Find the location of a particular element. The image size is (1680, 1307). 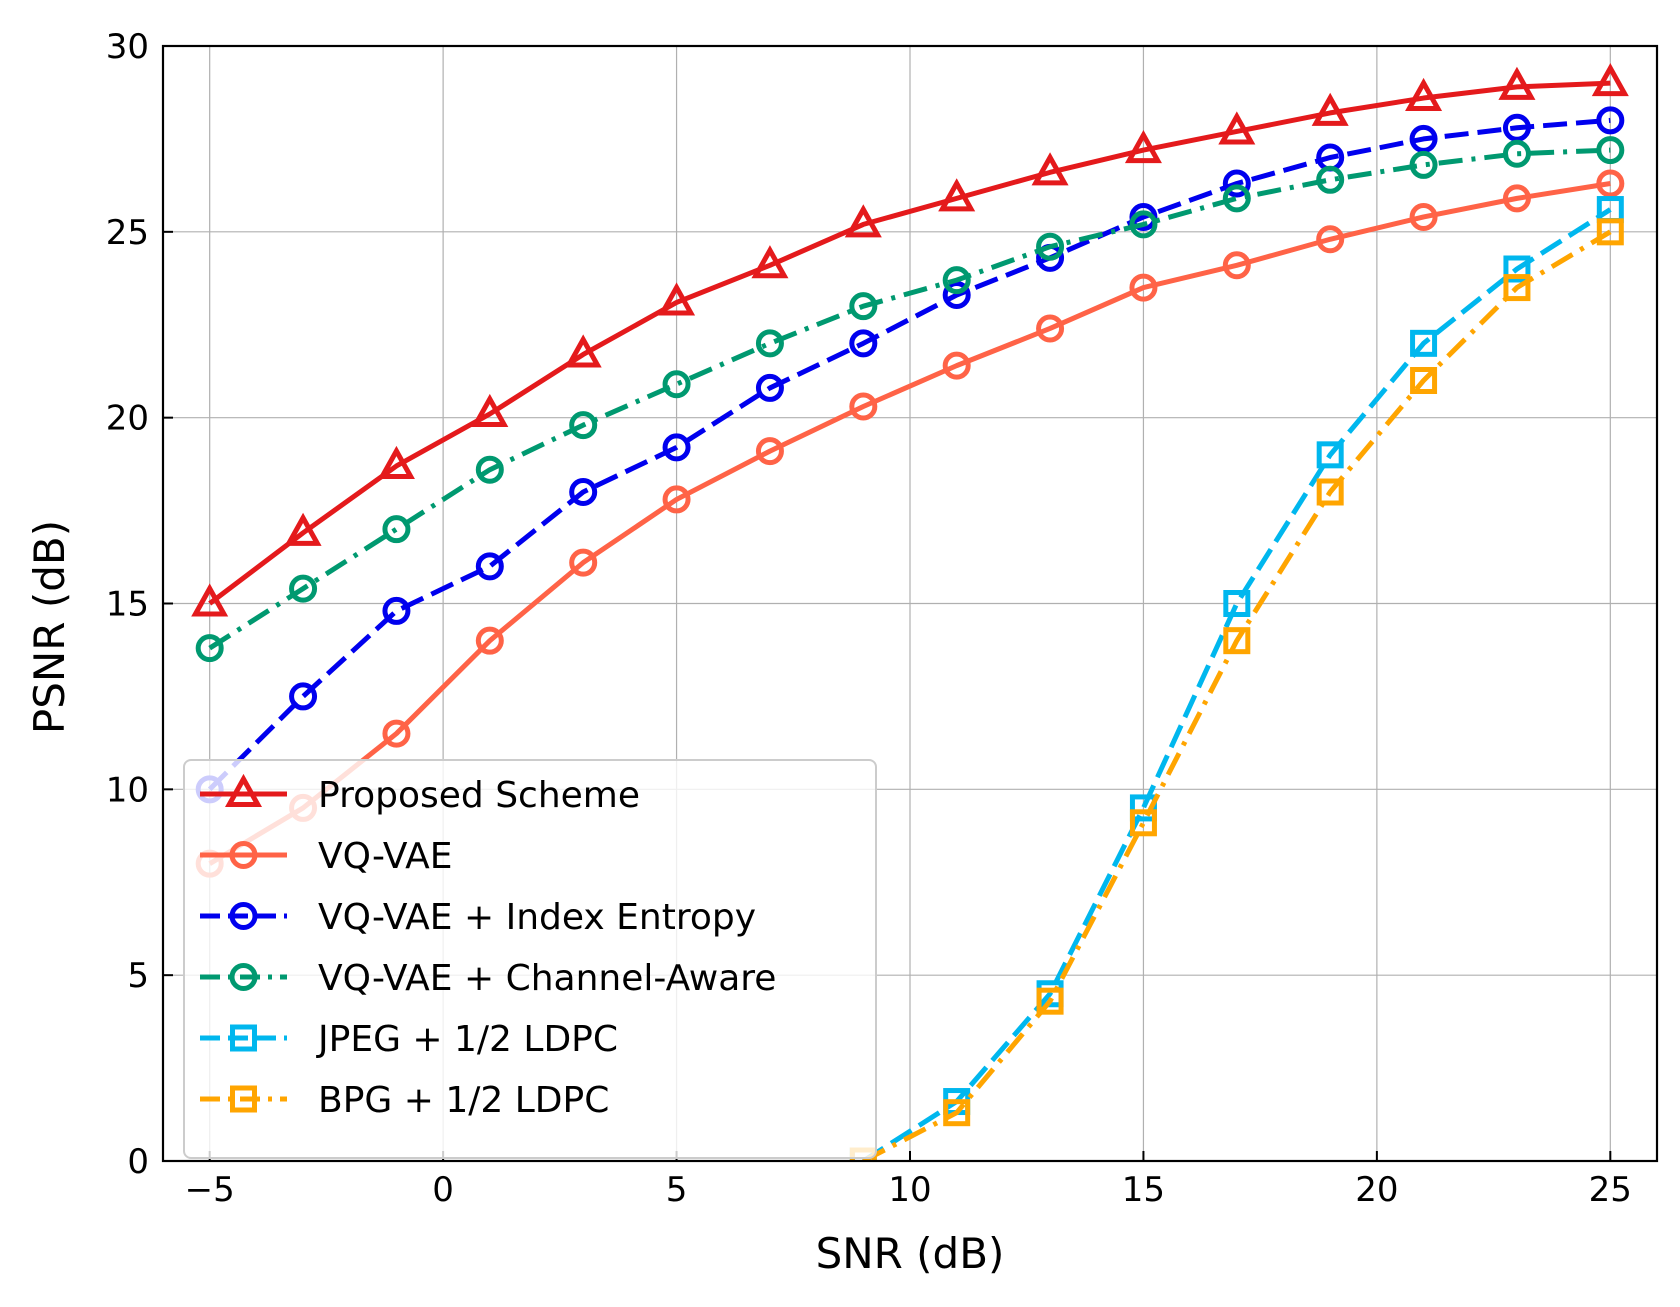

y-axis-label: PSNR (dB) is located at coordinates (49, 627).